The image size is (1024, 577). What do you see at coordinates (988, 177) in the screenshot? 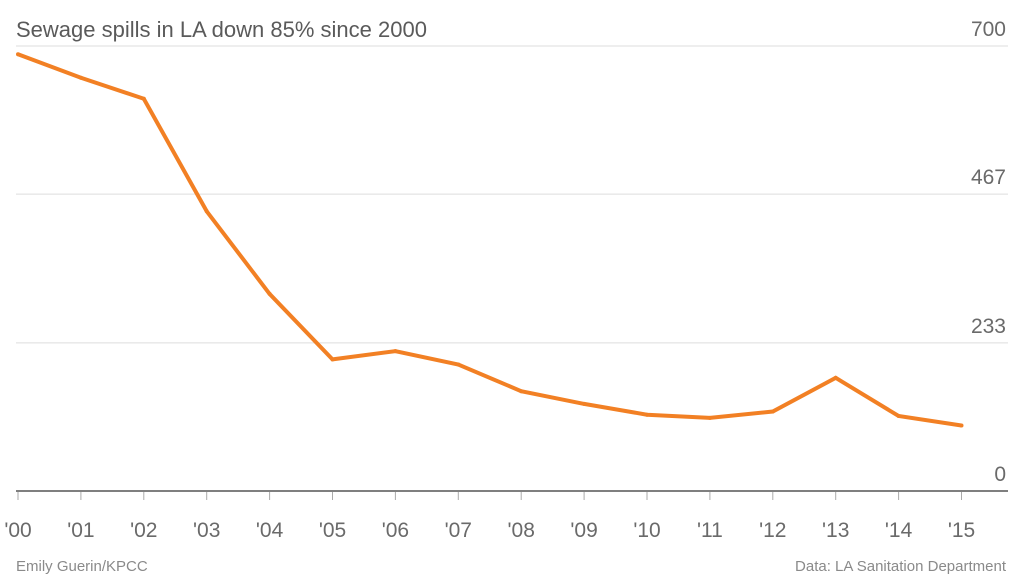
I see `y-tick-label: 467` at bounding box center [988, 177].